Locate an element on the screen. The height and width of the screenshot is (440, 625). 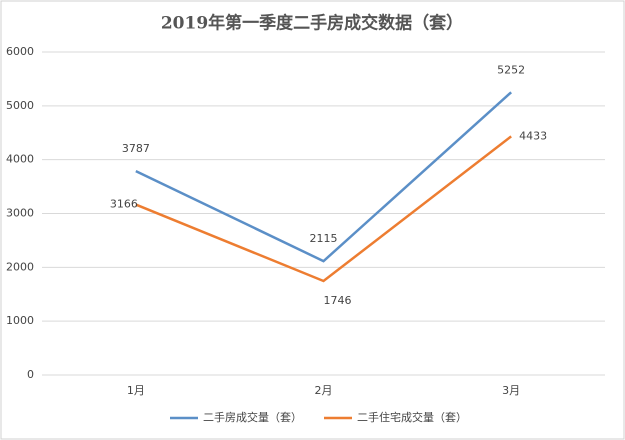
y-tick-label: 5000 is located at coordinates (20, 105).